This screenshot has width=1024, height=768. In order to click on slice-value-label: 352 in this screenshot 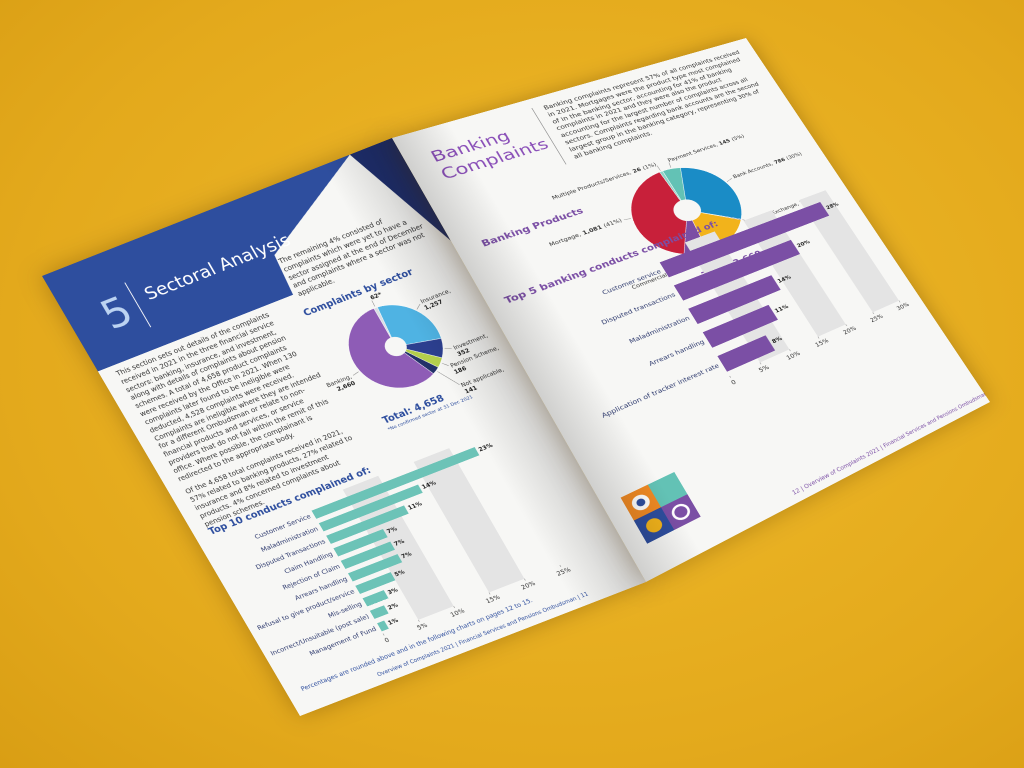, I will do `click(463, 352)`.